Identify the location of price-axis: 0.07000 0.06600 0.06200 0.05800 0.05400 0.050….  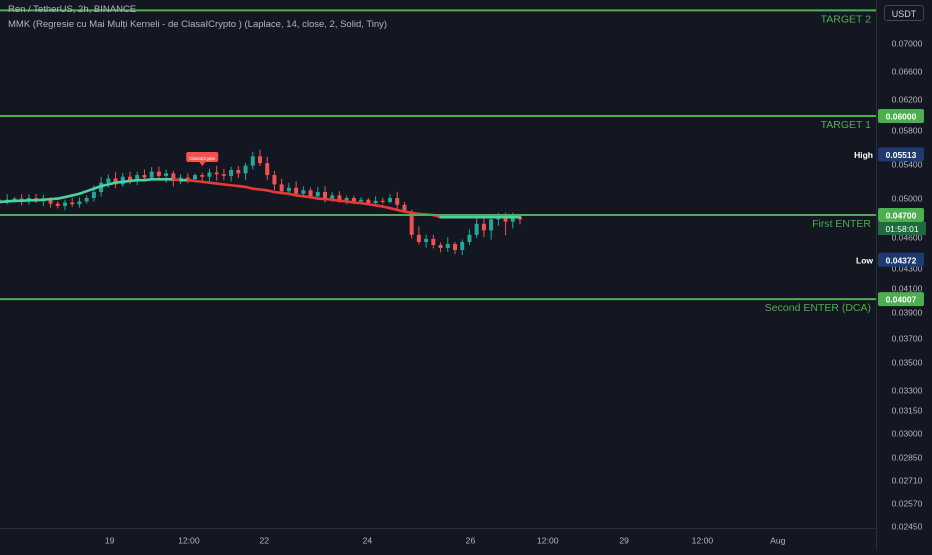
(904, 275).